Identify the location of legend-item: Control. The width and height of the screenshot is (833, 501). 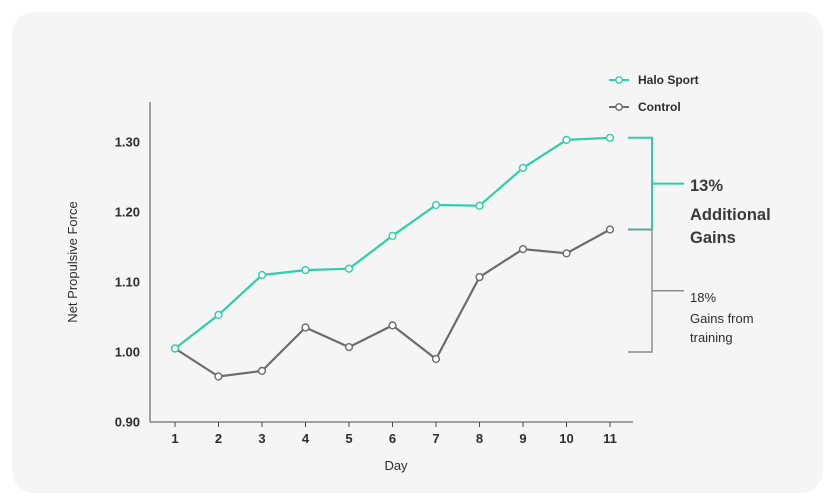
(645, 107).